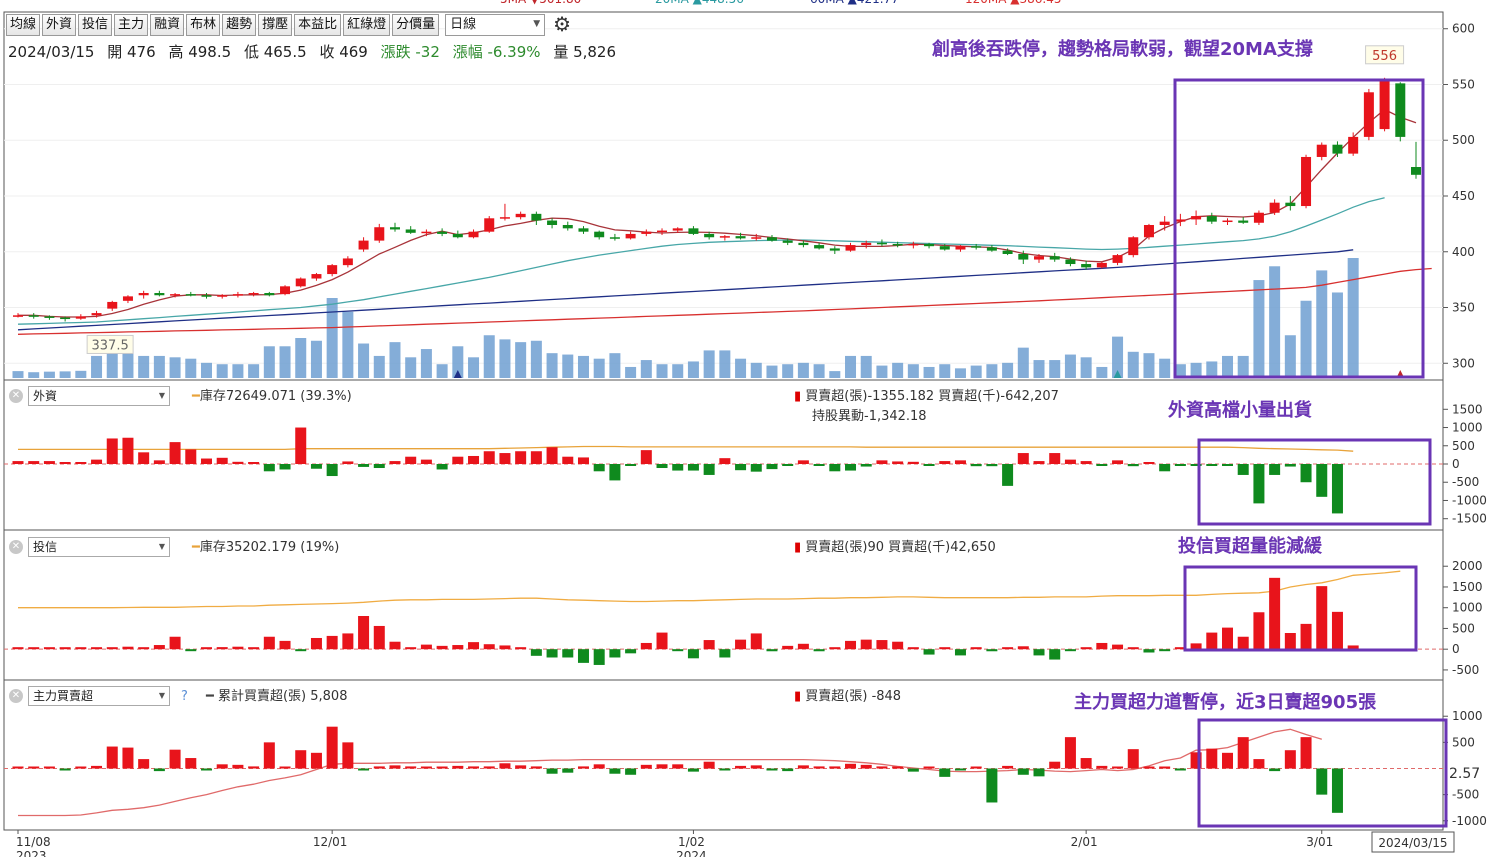 This screenshot has height=857, width=1497. Describe the element at coordinates (239, 25) in the screenshot. I see `trend-button: 趨勢` at that location.